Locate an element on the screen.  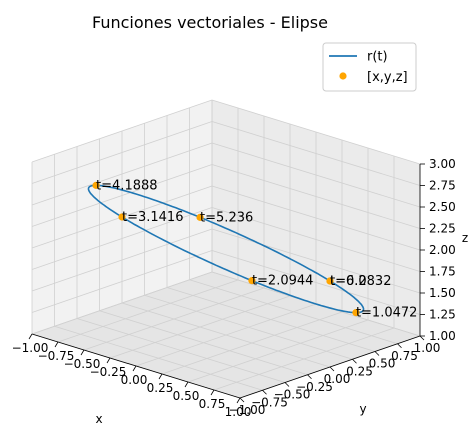
point-annotation: t=5.236 is located at coordinates (226, 217).